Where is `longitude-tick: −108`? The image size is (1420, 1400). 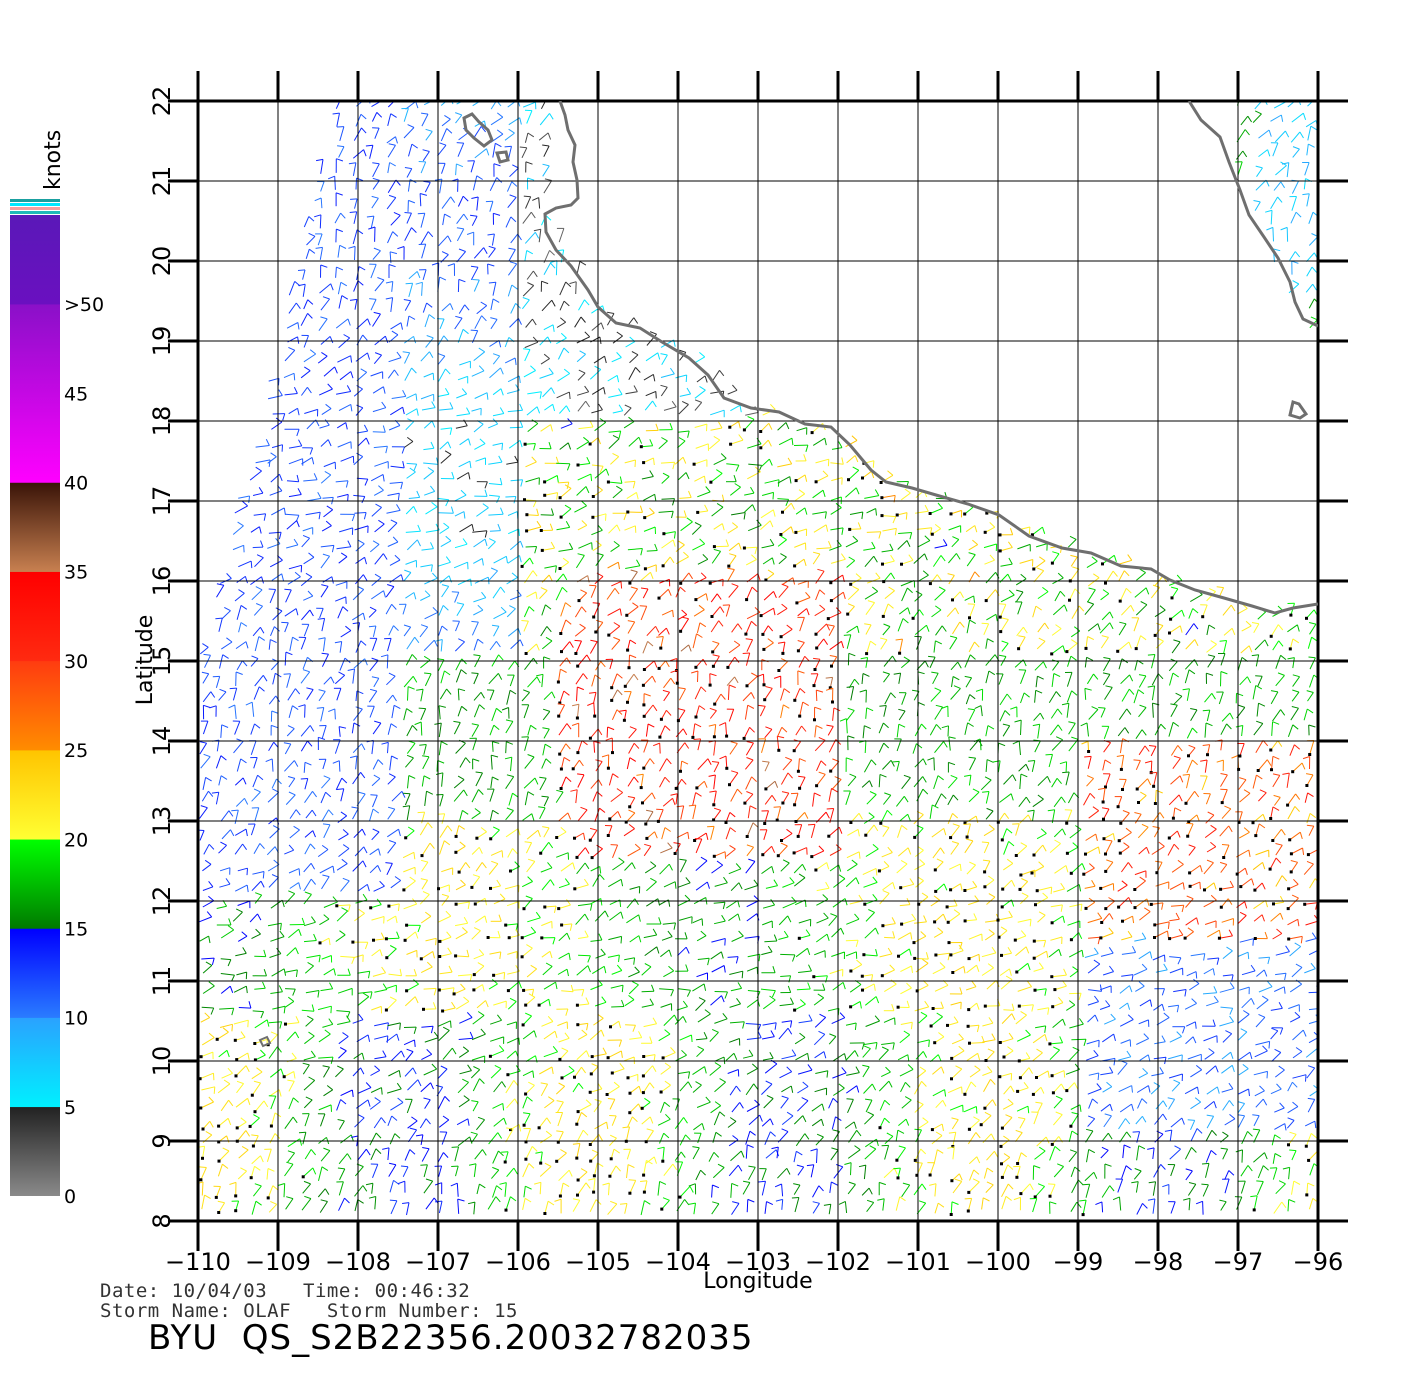 longitude-tick: −108 is located at coordinates (358, 1262).